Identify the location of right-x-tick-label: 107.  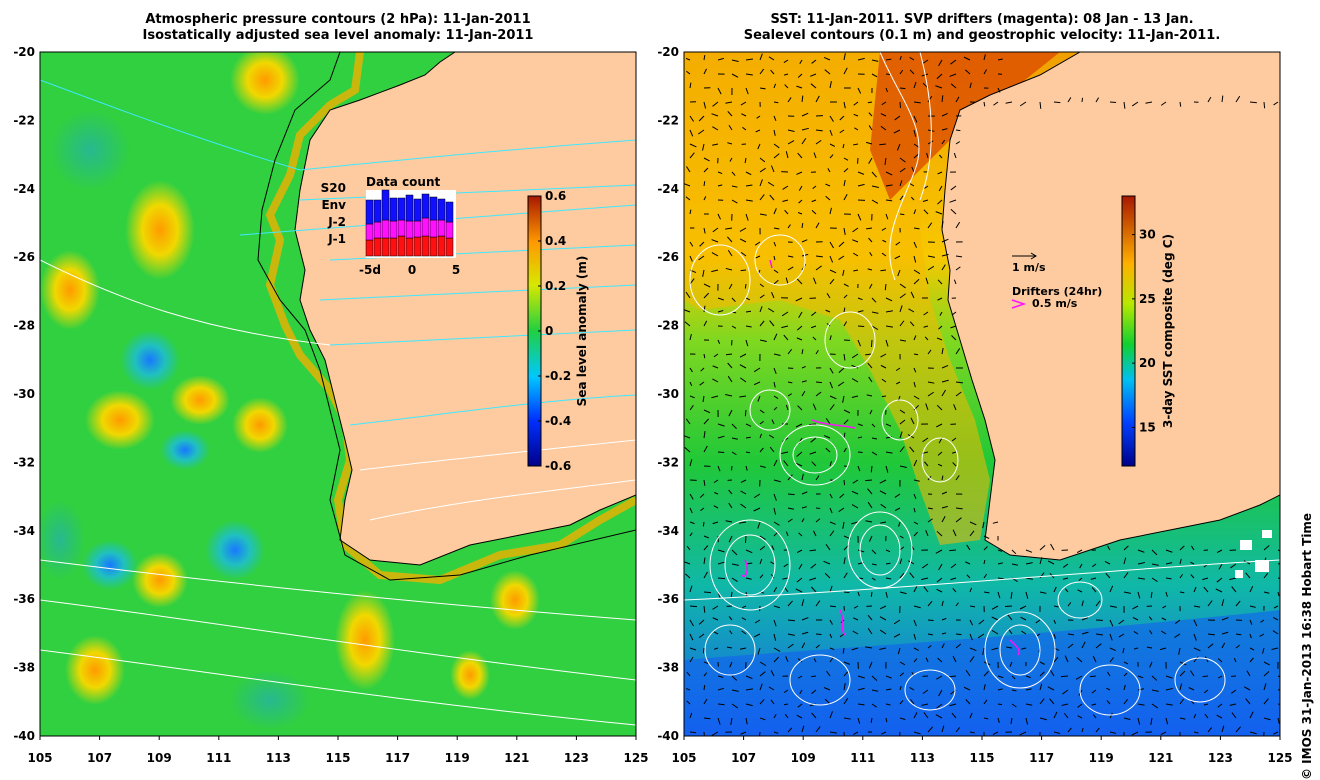
(743, 758).